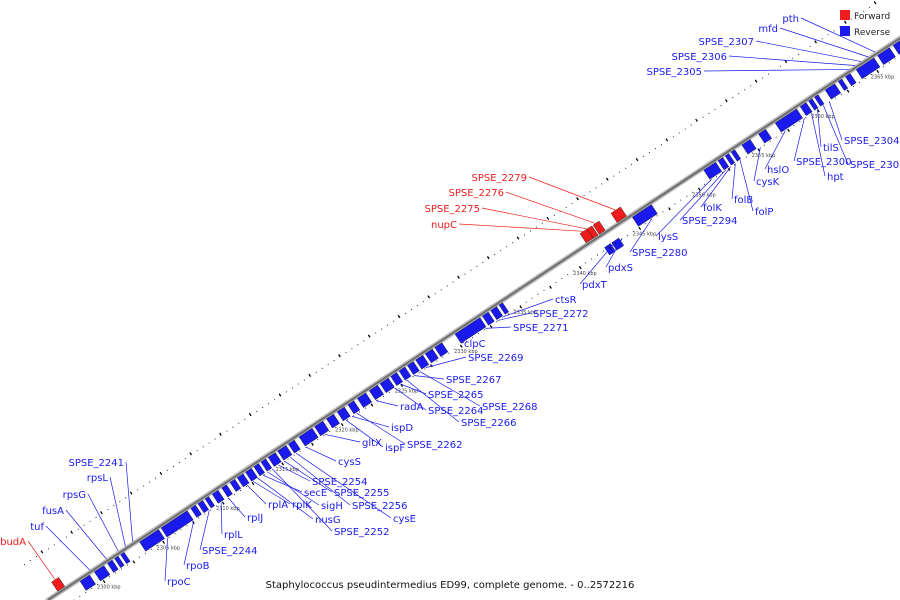 This screenshot has height=600, width=900. Describe the element at coordinates (395, 448) in the screenshot. I see `reverse-gene-label: ispF` at that location.